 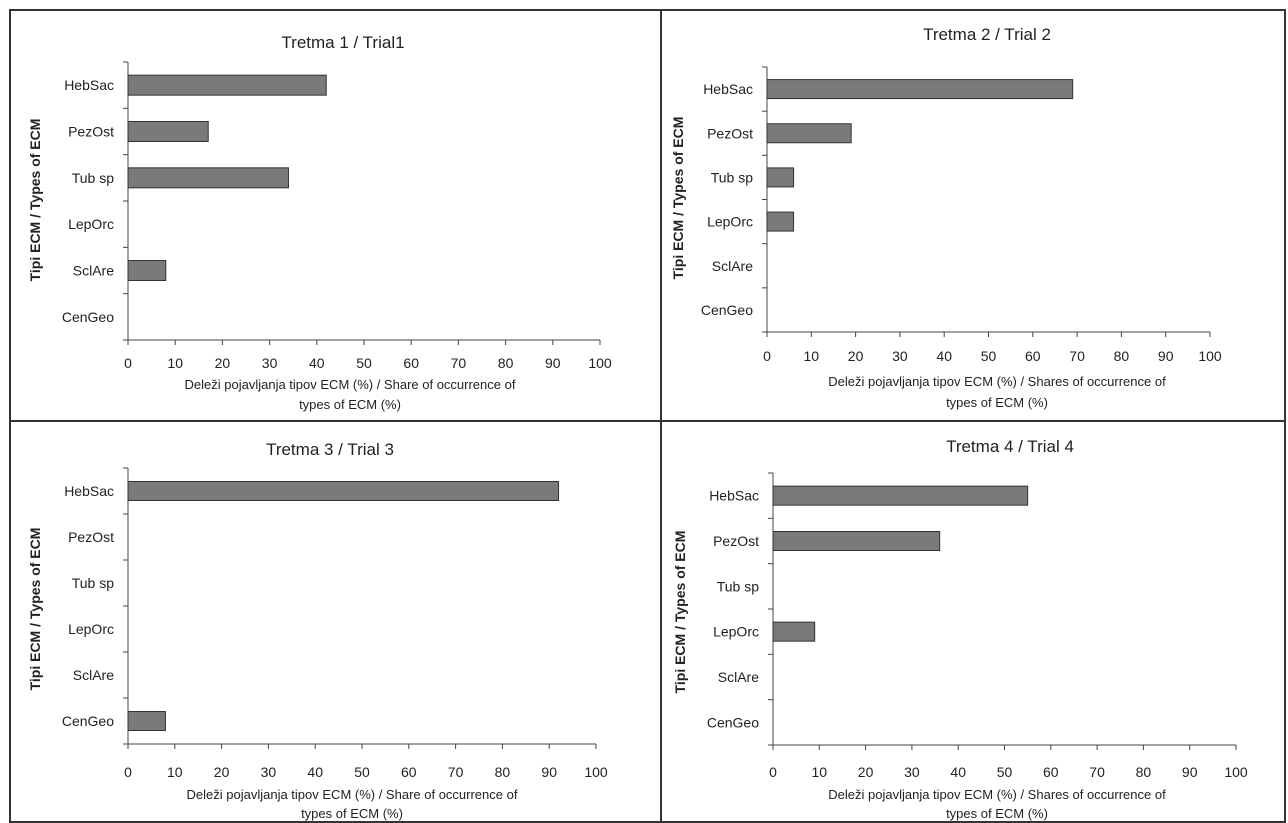 What do you see at coordinates (1010, 446) in the screenshot?
I see `chart-title: Tretma 4 / Trial 4` at bounding box center [1010, 446].